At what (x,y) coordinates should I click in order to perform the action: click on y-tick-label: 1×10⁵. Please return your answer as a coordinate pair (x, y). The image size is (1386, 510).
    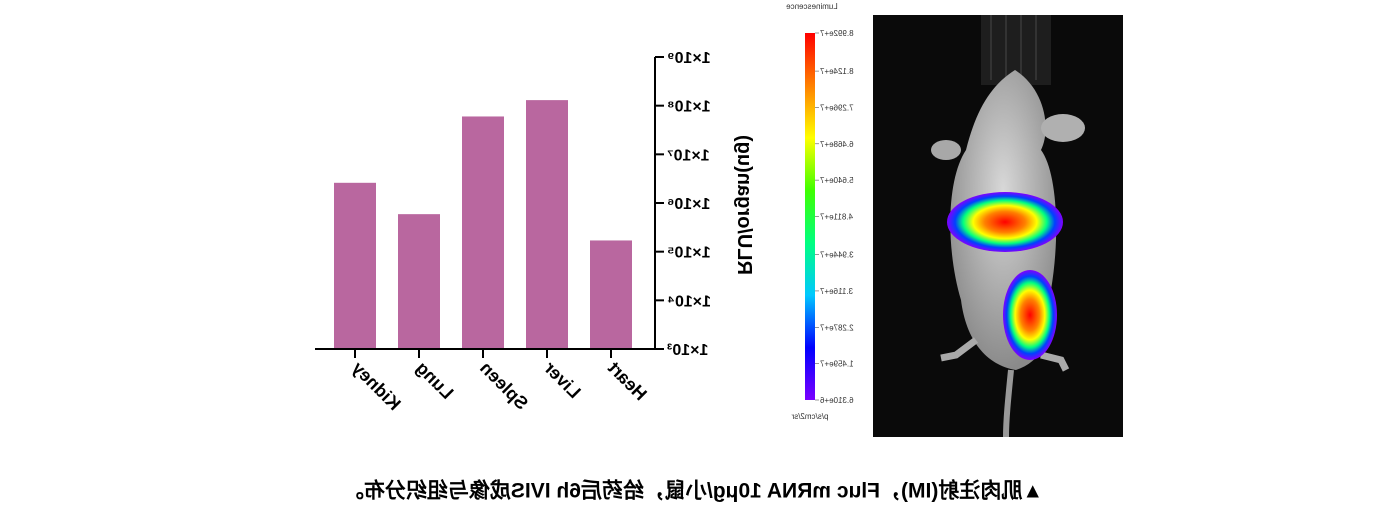
    Looking at the image, I should click on (689, 253).